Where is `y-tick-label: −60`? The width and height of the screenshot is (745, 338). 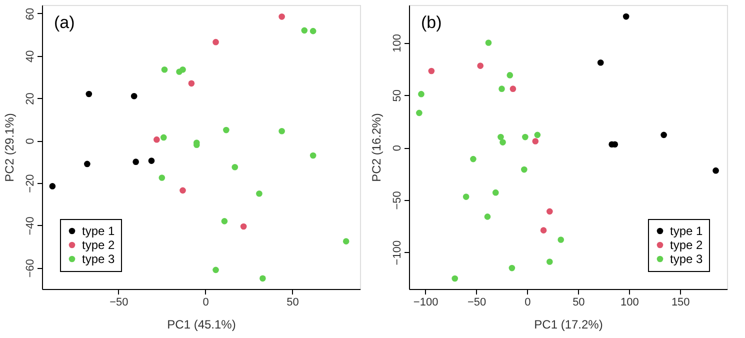
y-tick-label: −60 is located at coordinates (30, 268).